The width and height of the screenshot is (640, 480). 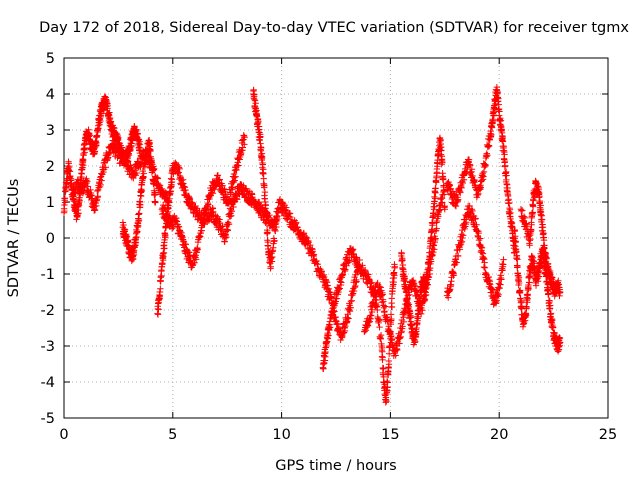 What do you see at coordinates (50, 203) in the screenshot?
I see `y-tick-label: 1` at bounding box center [50, 203].